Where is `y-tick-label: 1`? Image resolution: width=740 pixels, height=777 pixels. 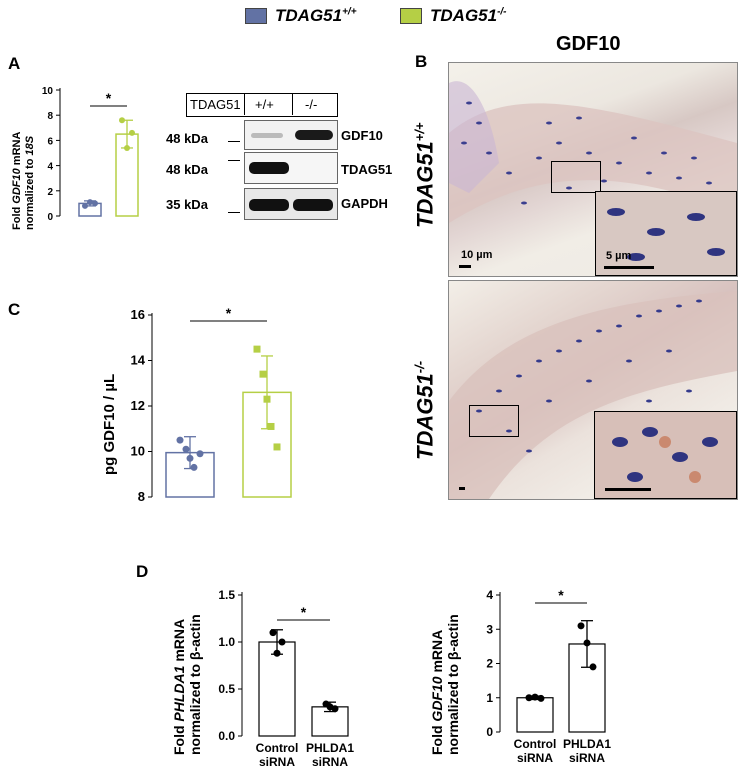
y-tick-label: 1 is located at coordinates (489, 698).